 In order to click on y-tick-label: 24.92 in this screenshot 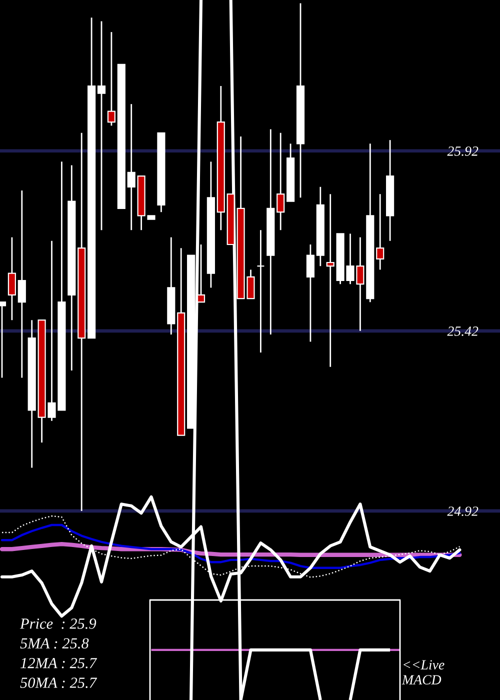, I will do `click(462, 511)`.